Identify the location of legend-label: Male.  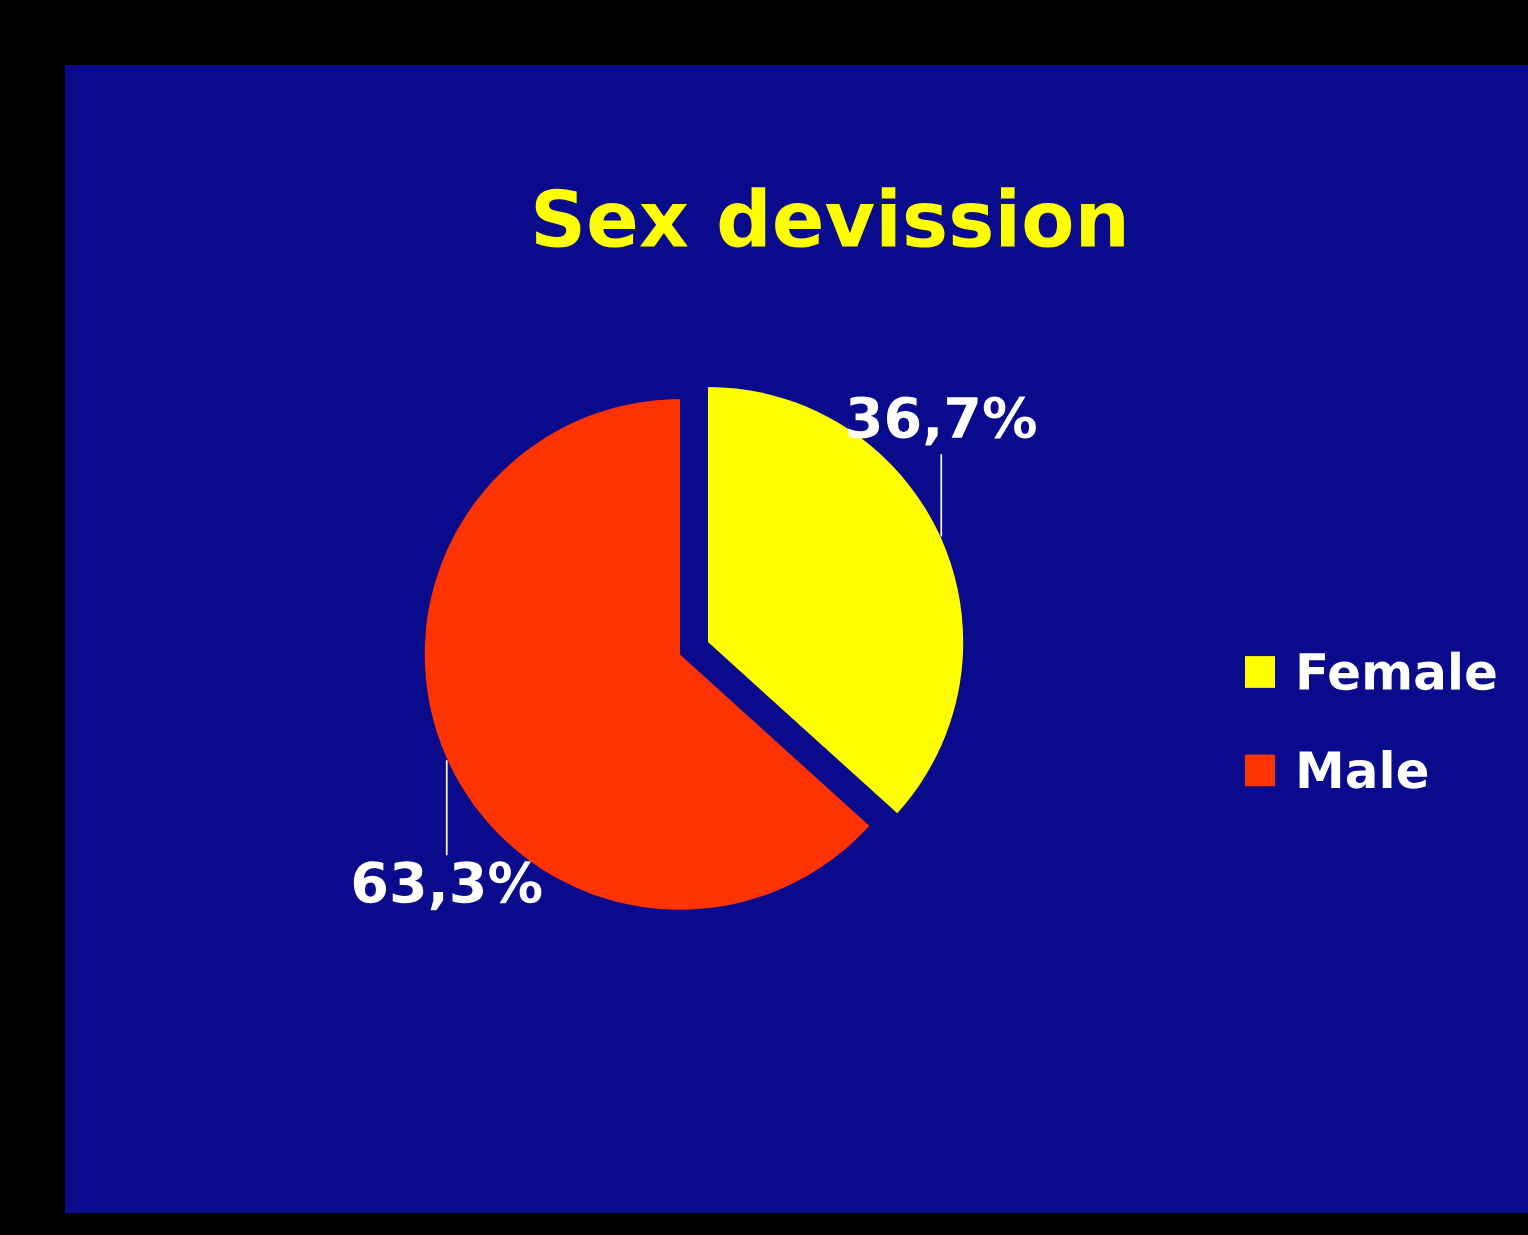
(1363, 769).